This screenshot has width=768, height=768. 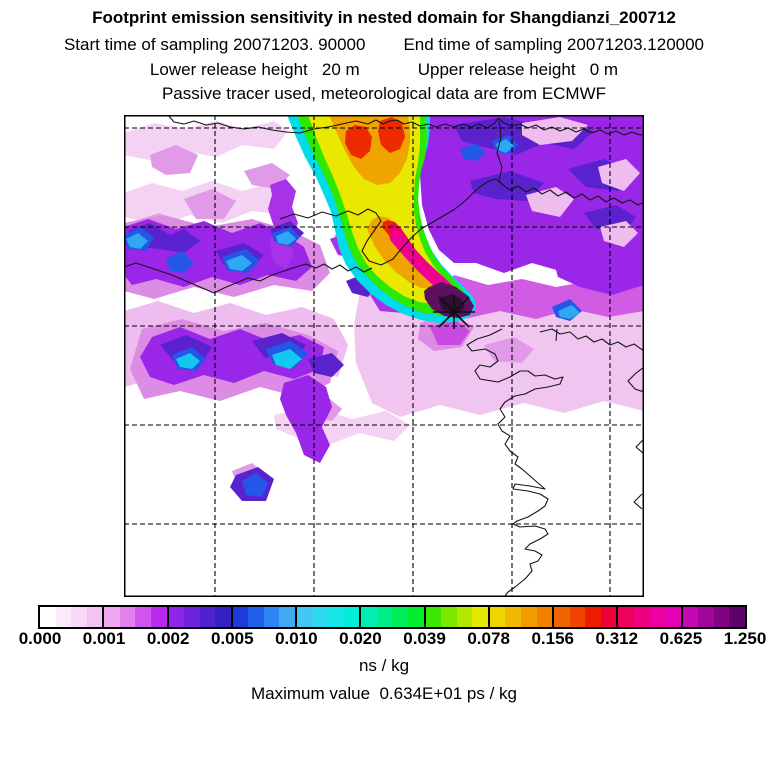 I want to click on colorbar-tick-label: 0.625, so click(x=681, y=638).